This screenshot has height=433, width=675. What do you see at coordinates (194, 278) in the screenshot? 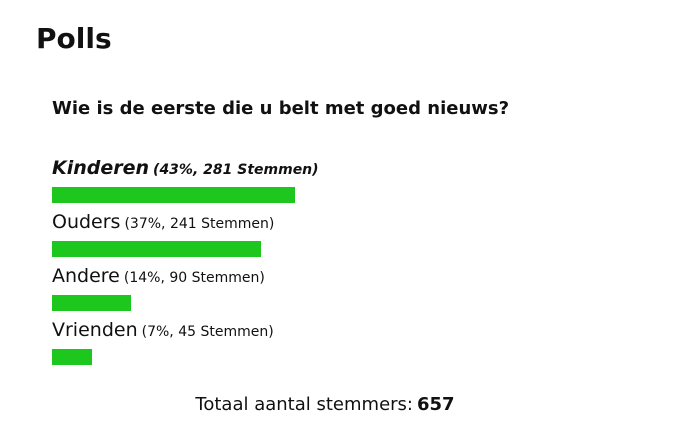
I see `option-details: (14%, 90 Stemmen)` at bounding box center [194, 278].